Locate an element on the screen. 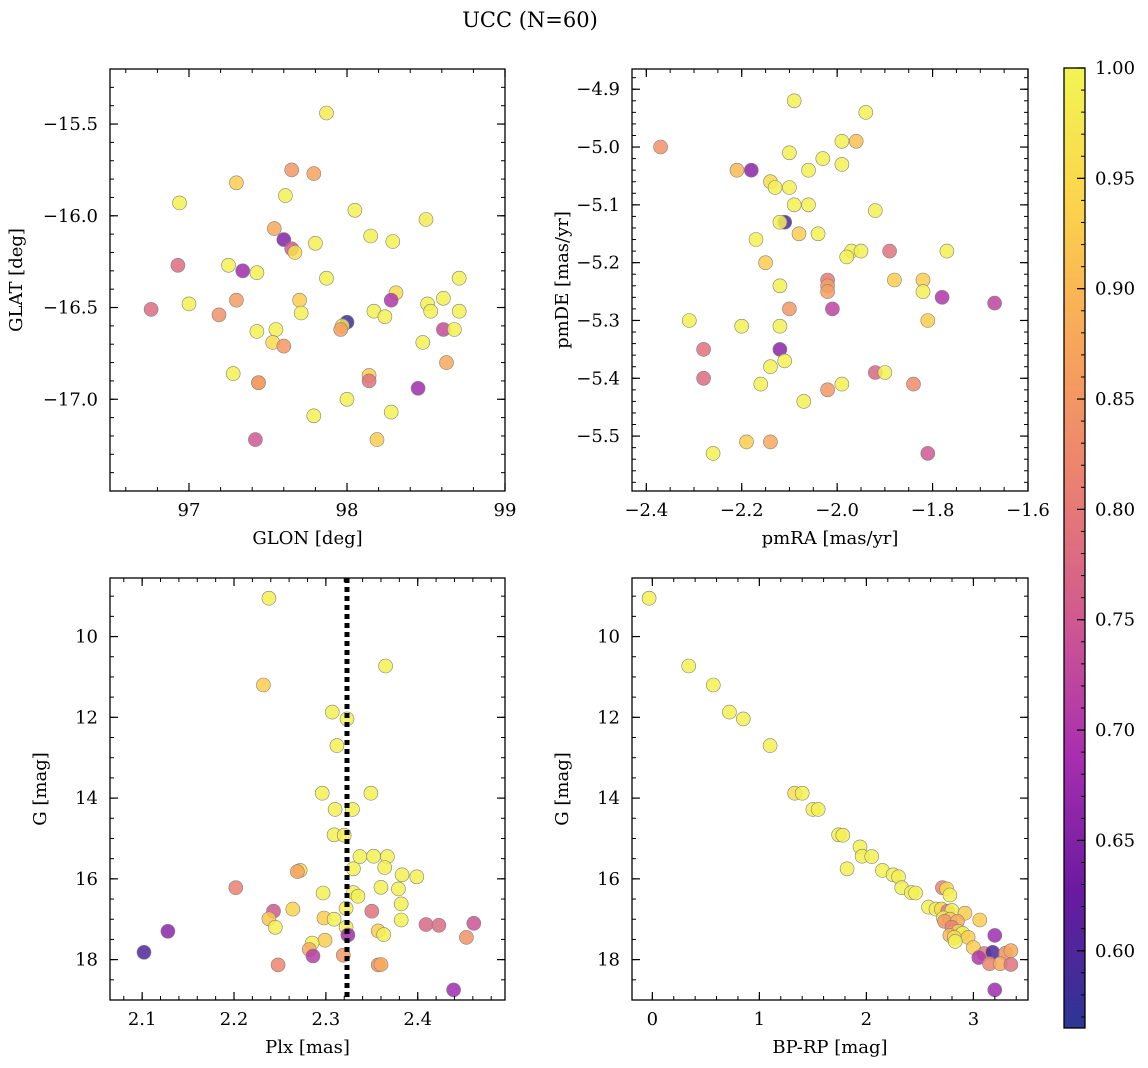 This screenshot has height=1068, width=1148. x-tick-label: 2.2 is located at coordinates (234, 1019).